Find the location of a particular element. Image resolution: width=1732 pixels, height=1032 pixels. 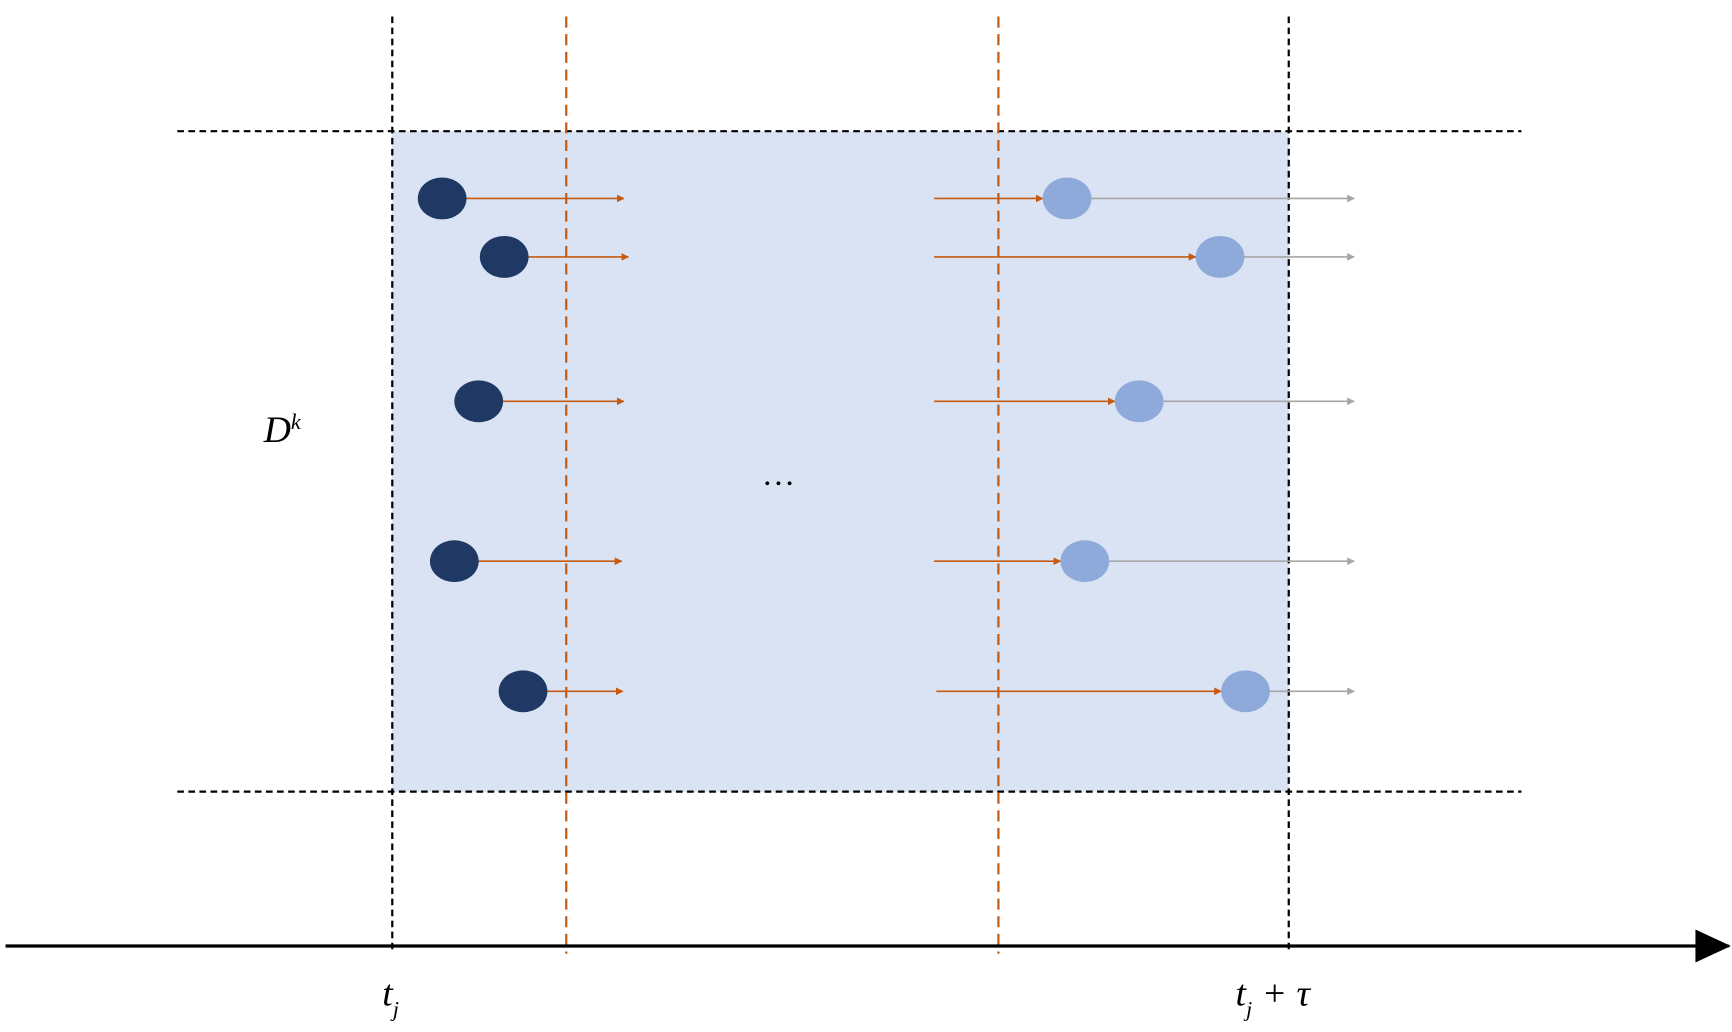

label-base: D is located at coordinates (277, 430).